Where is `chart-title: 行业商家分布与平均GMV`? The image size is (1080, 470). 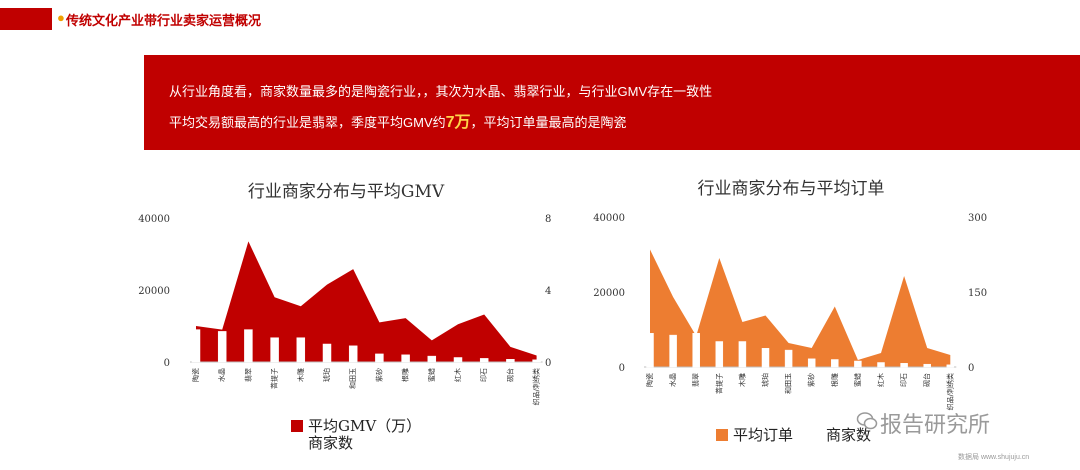 chart-title: 行业商家分布与平均GMV is located at coordinates (346, 192).